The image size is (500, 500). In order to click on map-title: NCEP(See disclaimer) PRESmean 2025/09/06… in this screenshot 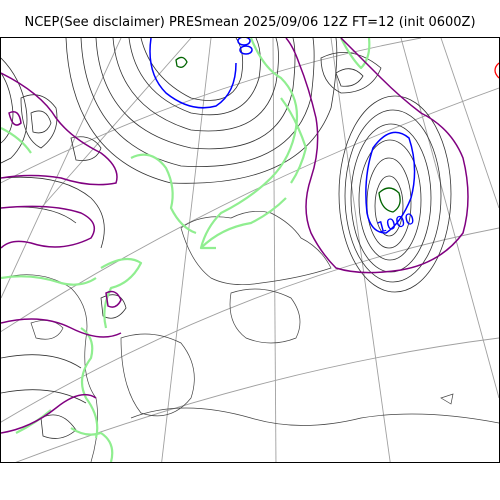, I will do `click(250, 22)`.